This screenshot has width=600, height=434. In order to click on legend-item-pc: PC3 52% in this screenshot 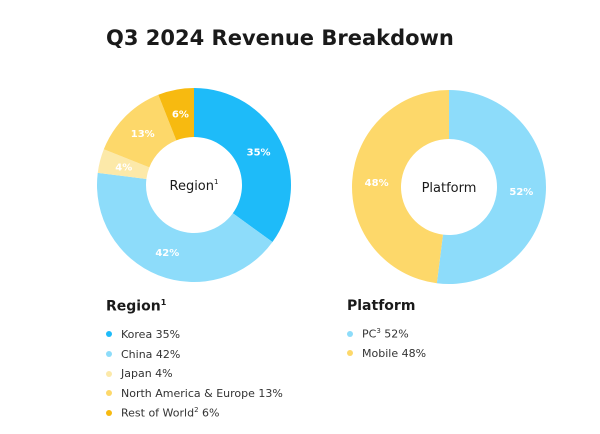, I will do `click(386, 334)`.